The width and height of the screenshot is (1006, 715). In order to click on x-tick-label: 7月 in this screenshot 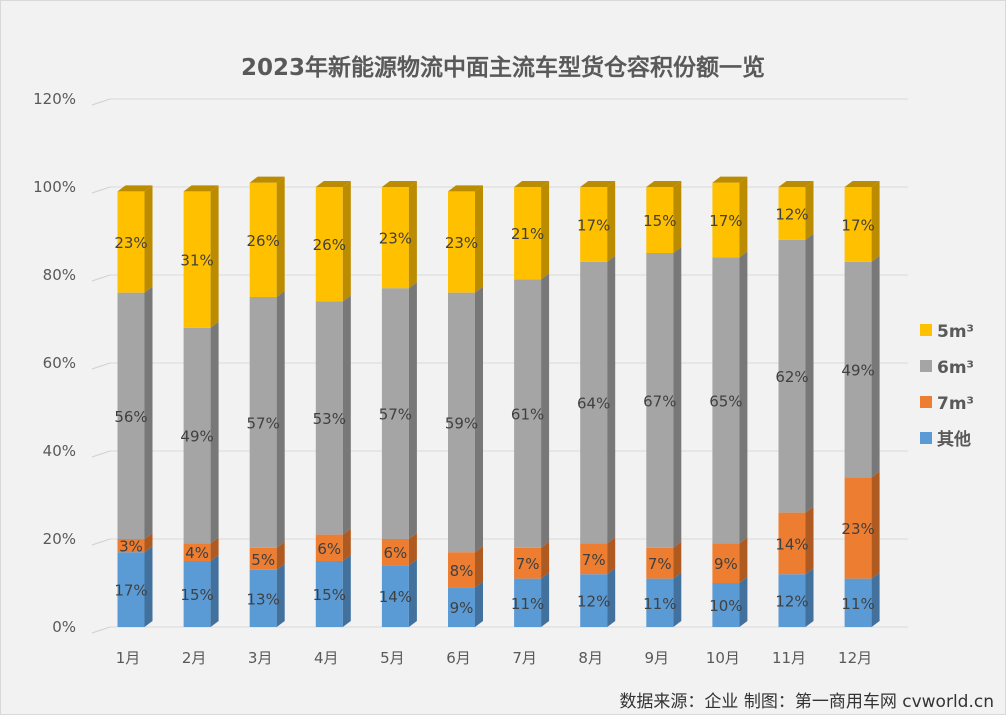, I will do `click(524, 658)`.